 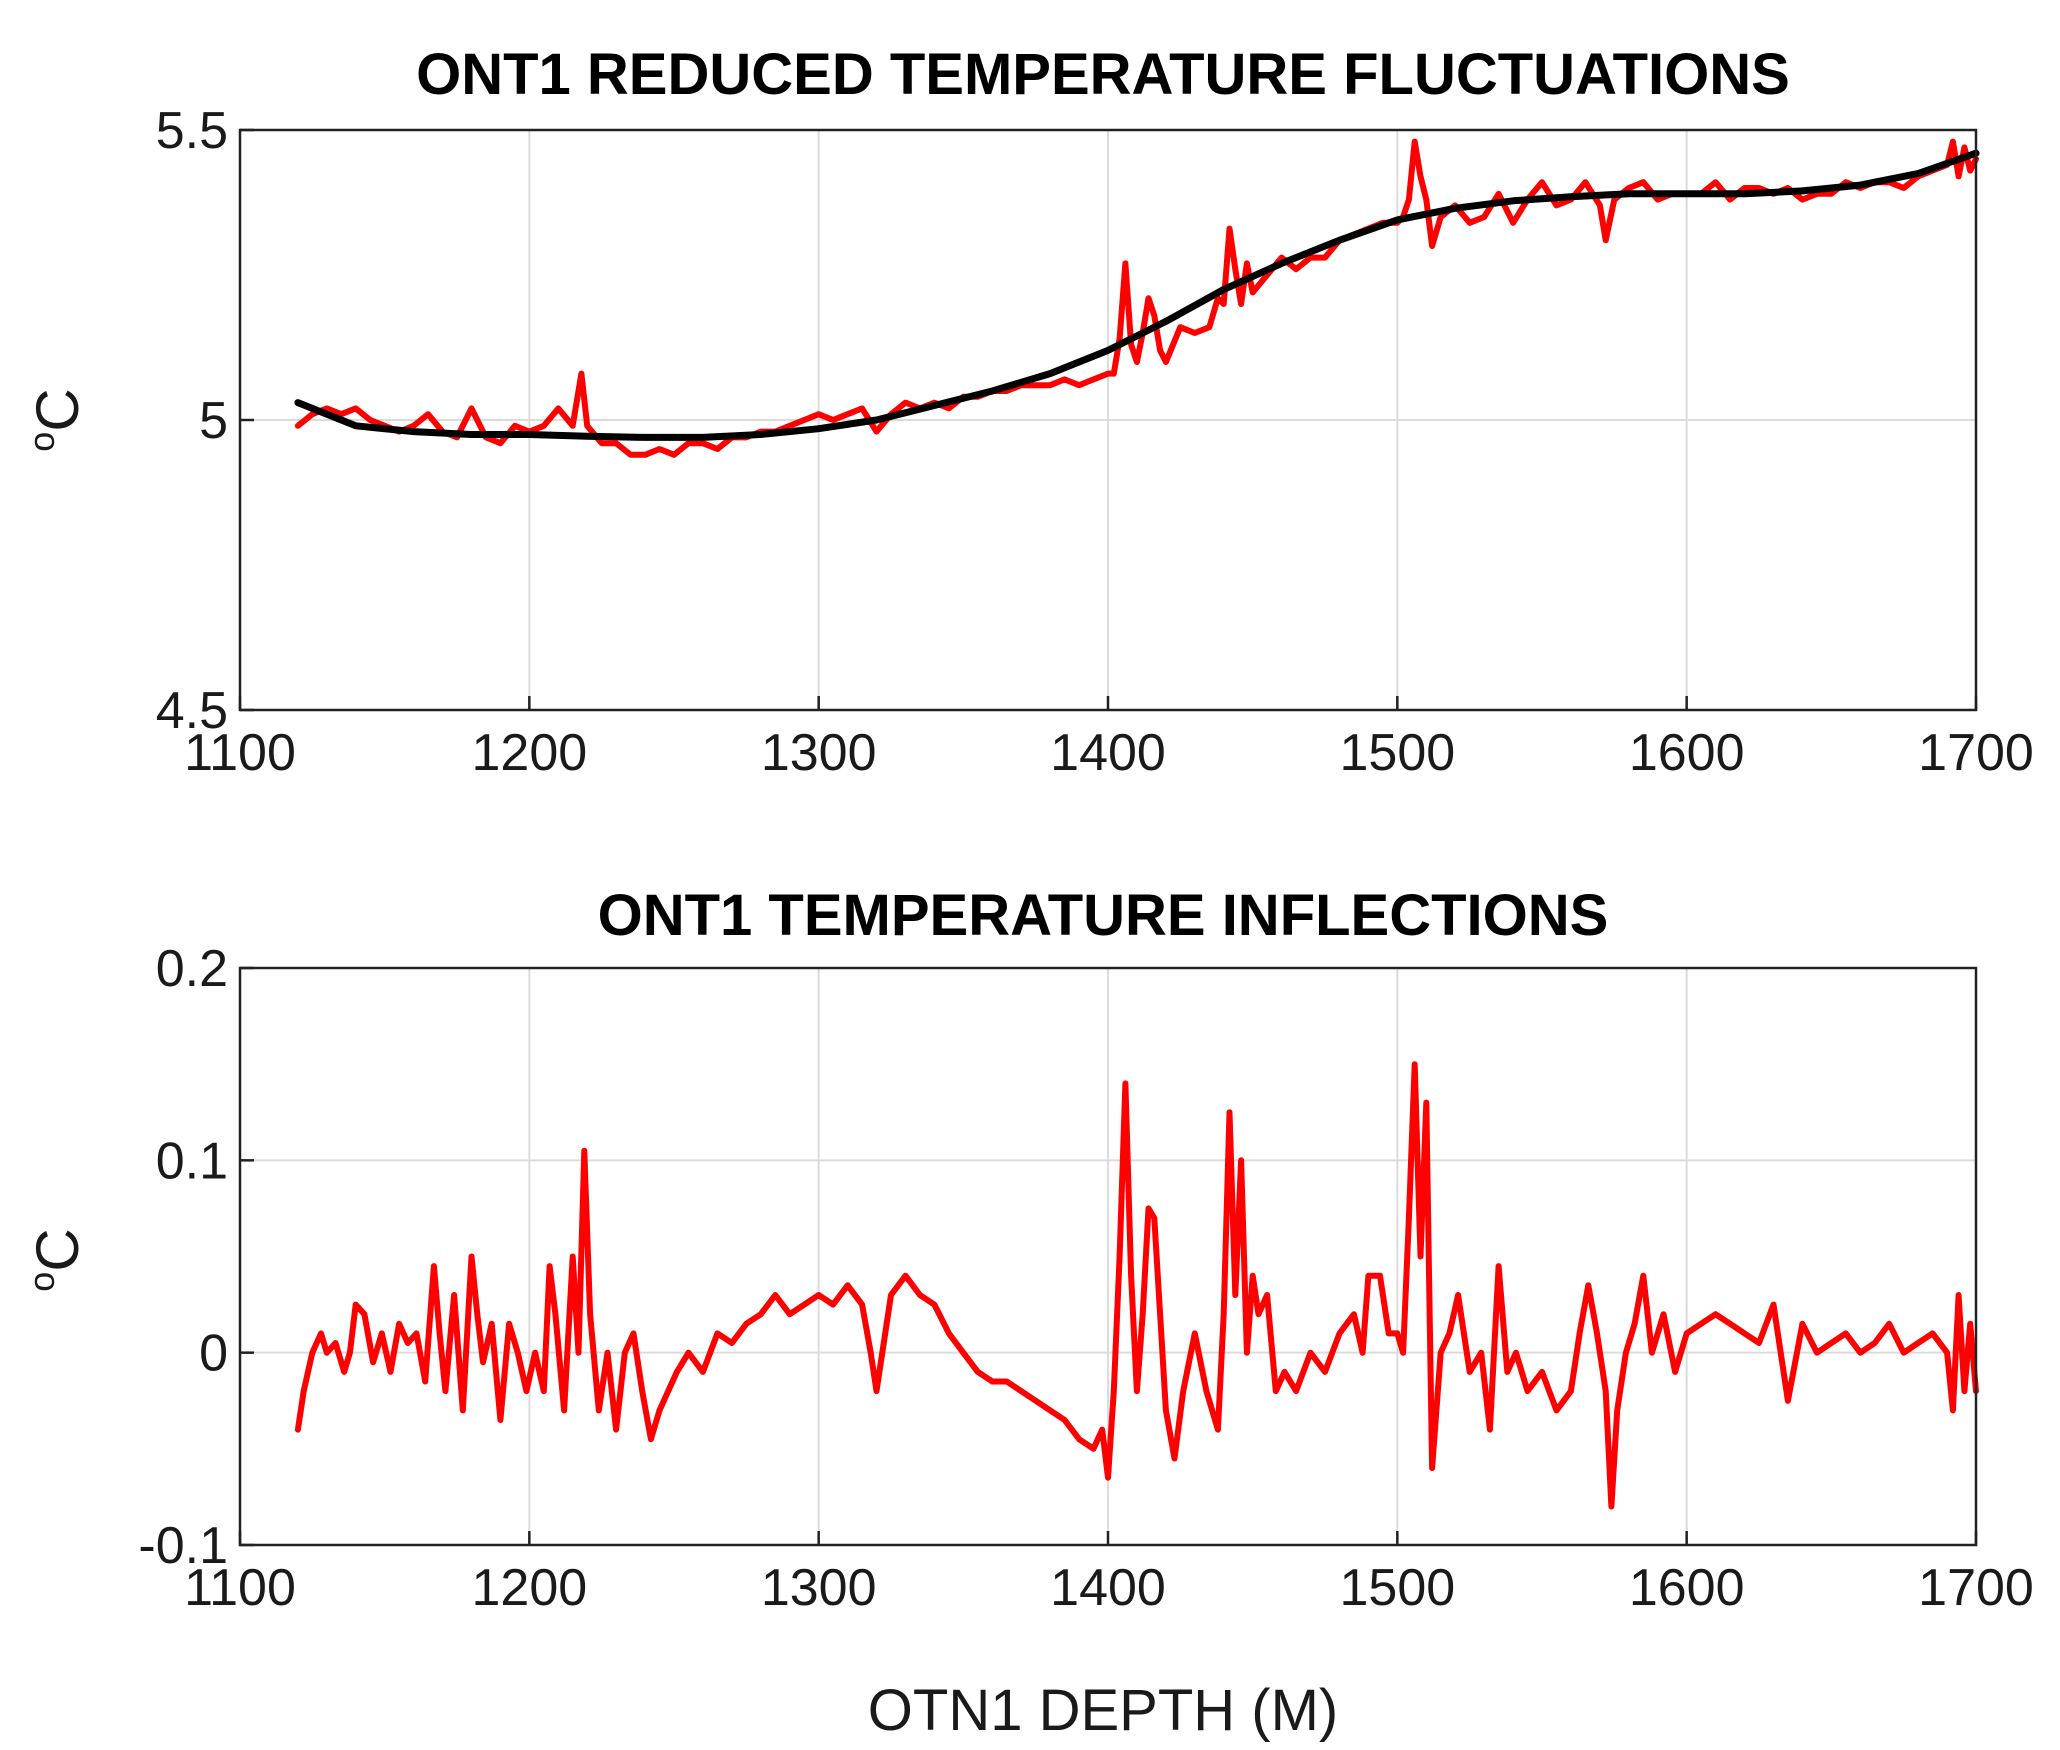 I want to click on bottom-chart-ytick-label: 0.1, so click(x=192, y=1161).